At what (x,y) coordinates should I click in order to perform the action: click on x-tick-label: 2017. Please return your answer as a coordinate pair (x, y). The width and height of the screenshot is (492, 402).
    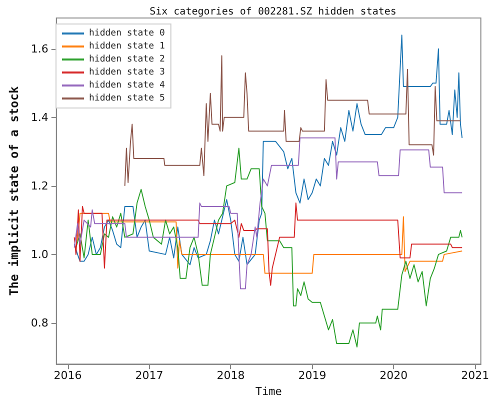
    Looking at the image, I should click on (149, 375).